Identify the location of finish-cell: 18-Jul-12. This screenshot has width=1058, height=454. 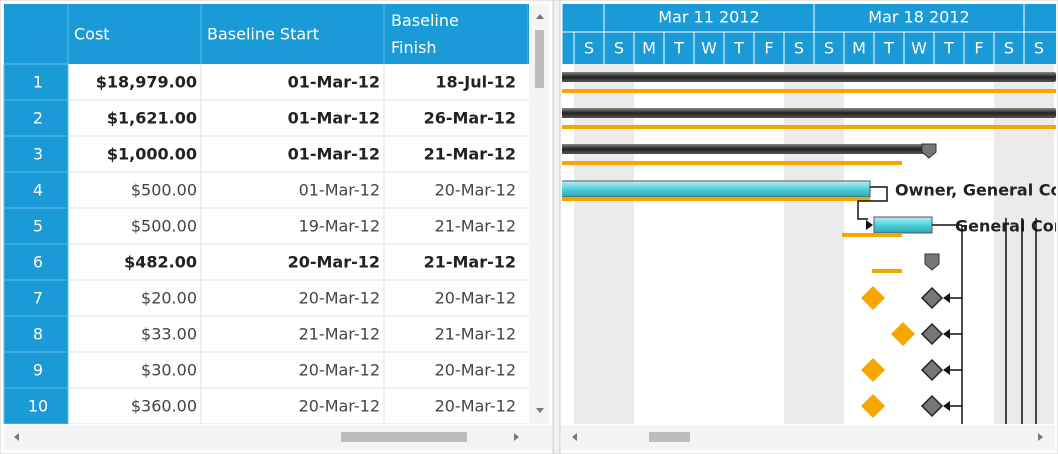
(475, 82).